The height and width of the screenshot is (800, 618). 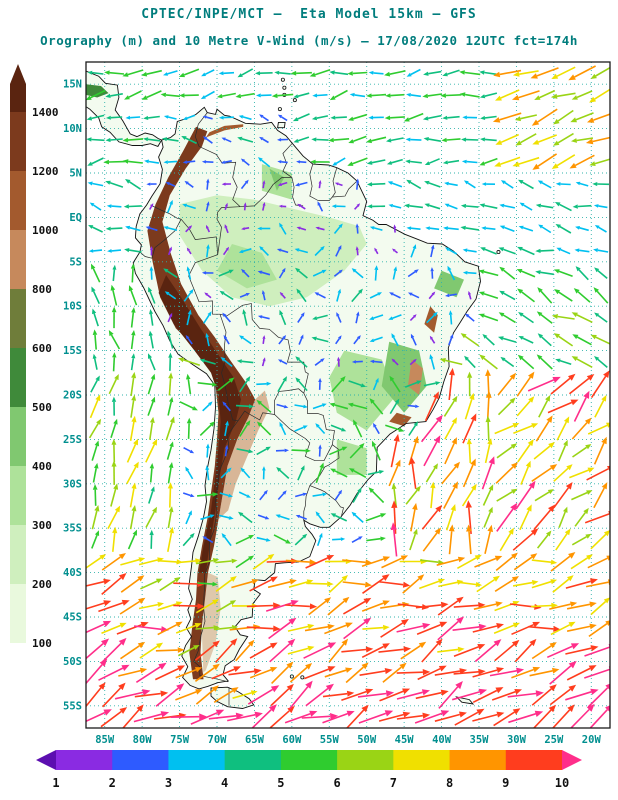 What do you see at coordinates (309, 14) in the screenshot?
I see `chart-title: CPTEC/INPE/MCT — Eta Model 15km — GFS` at bounding box center [309, 14].